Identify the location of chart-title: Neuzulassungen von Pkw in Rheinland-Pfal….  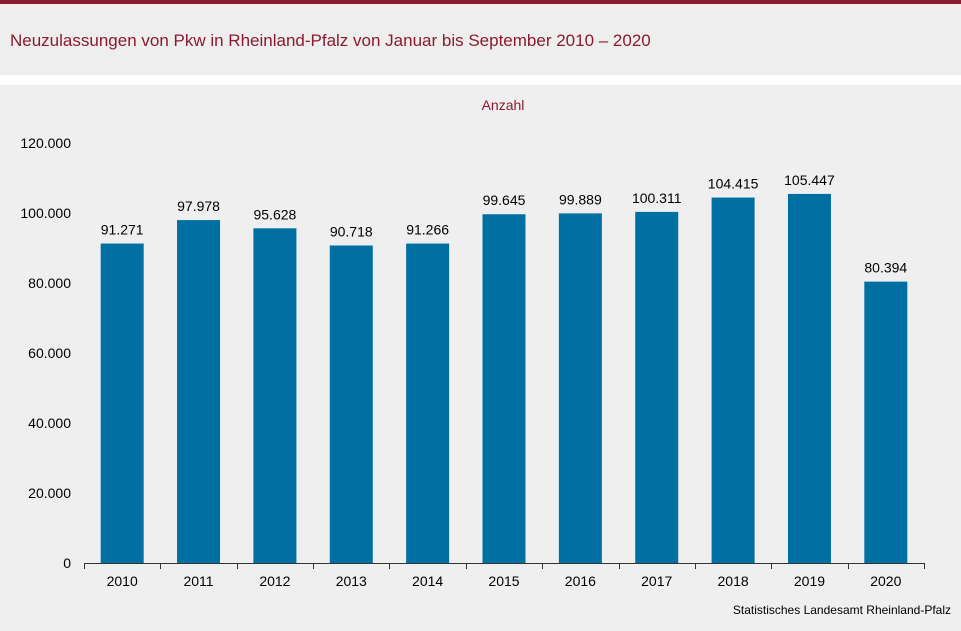
(330, 40).